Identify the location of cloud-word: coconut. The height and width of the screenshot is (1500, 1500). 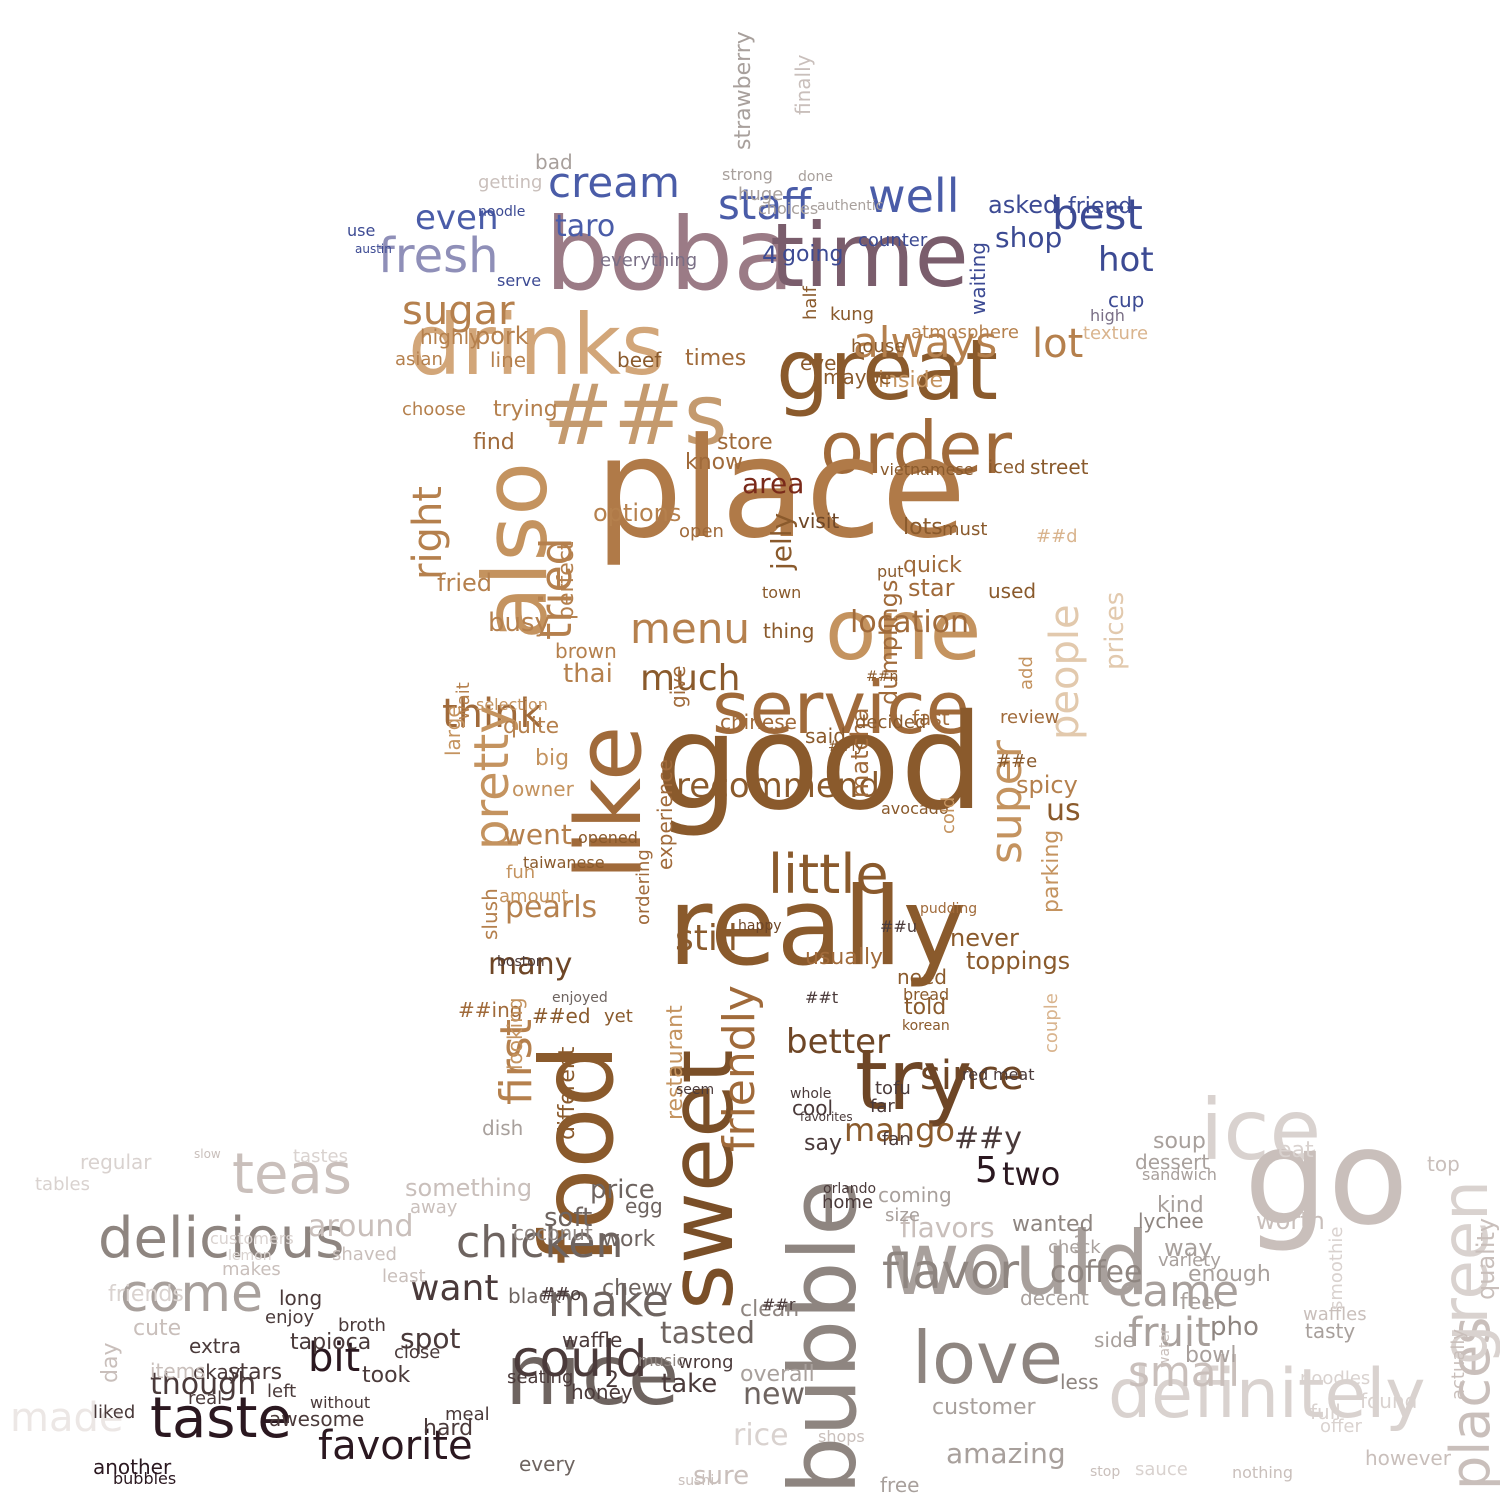
(553, 1233).